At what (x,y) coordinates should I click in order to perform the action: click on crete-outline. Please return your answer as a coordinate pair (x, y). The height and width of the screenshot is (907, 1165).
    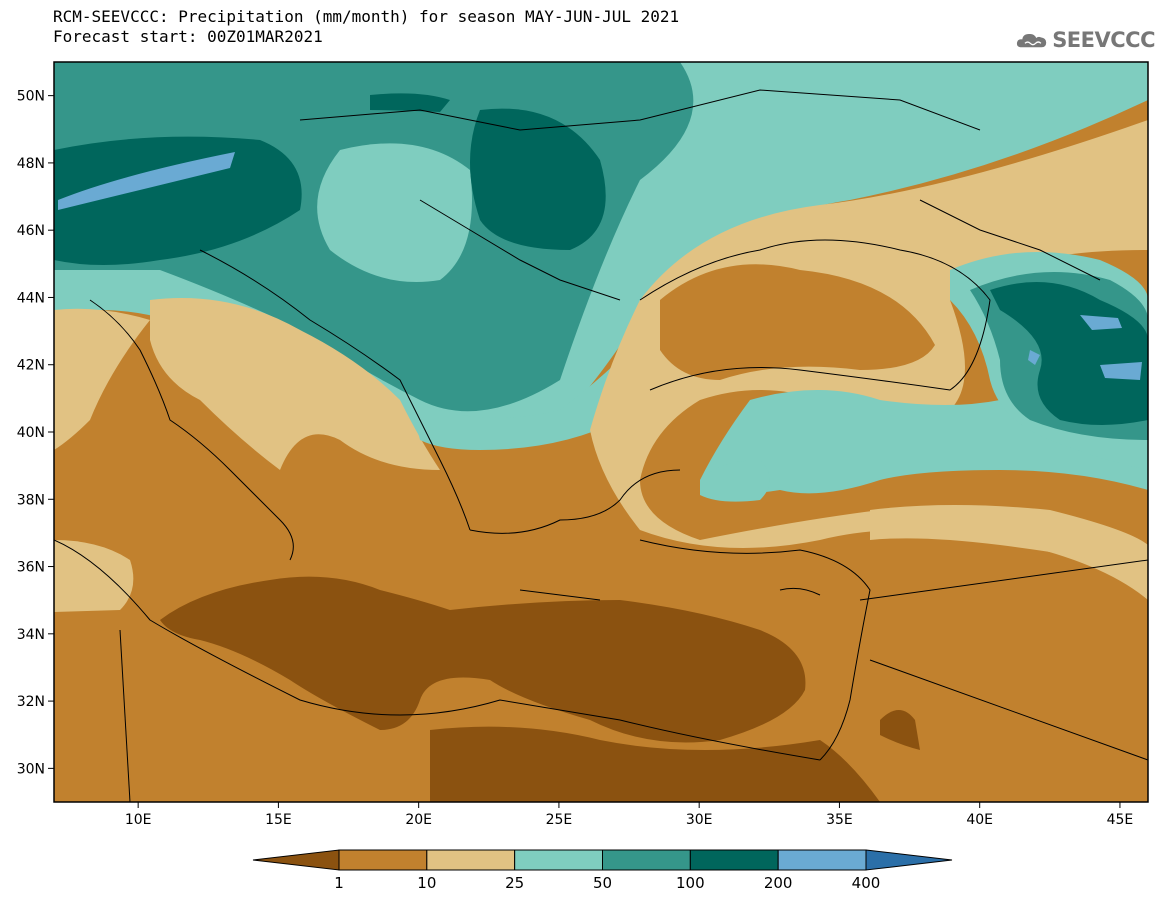
    Looking at the image, I should click on (560, 595).